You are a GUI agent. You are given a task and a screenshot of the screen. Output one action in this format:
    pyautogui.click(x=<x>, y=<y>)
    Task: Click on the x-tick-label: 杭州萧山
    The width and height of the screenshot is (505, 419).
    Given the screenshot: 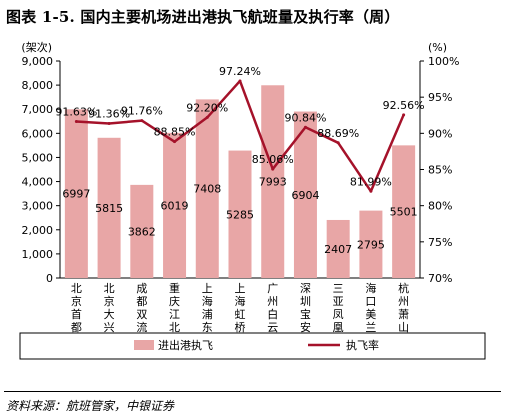 What is the action you would take?
    pyautogui.click(x=403, y=307)
    